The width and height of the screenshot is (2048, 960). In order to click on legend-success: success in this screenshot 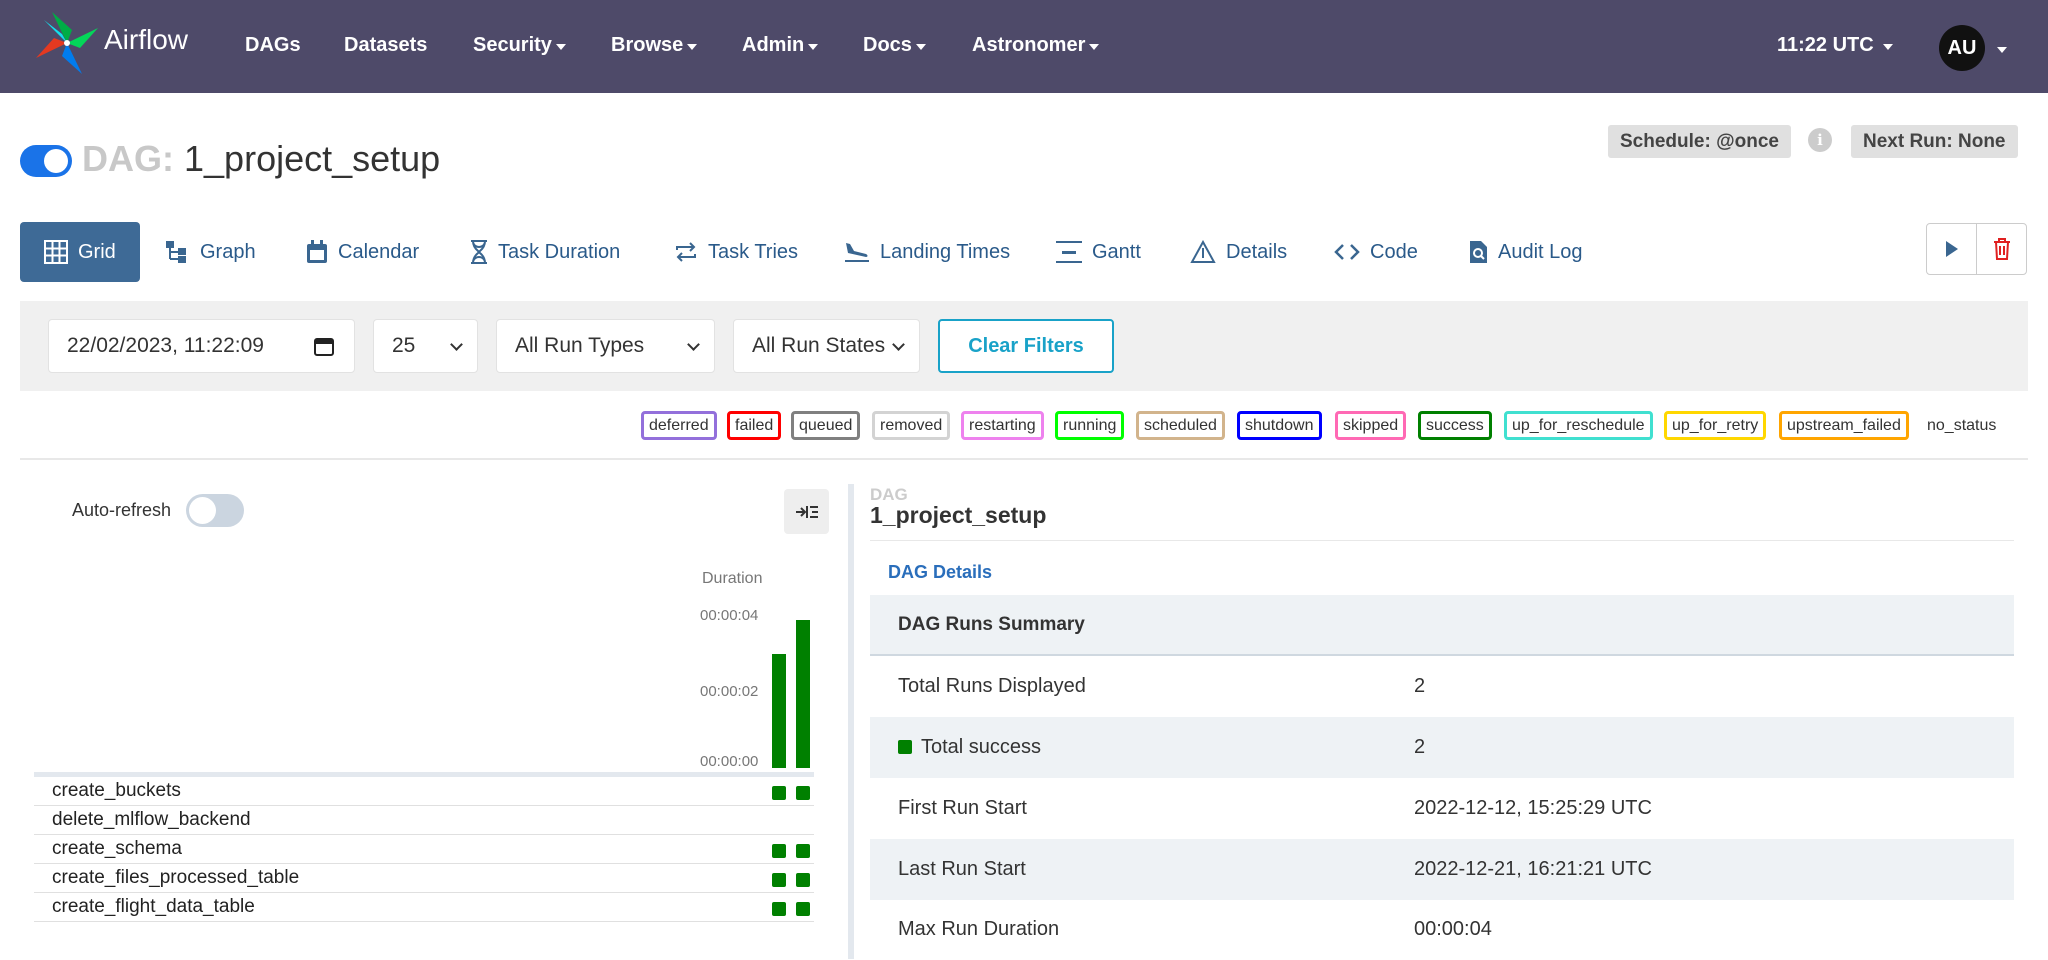, I will do `click(1455, 425)`.